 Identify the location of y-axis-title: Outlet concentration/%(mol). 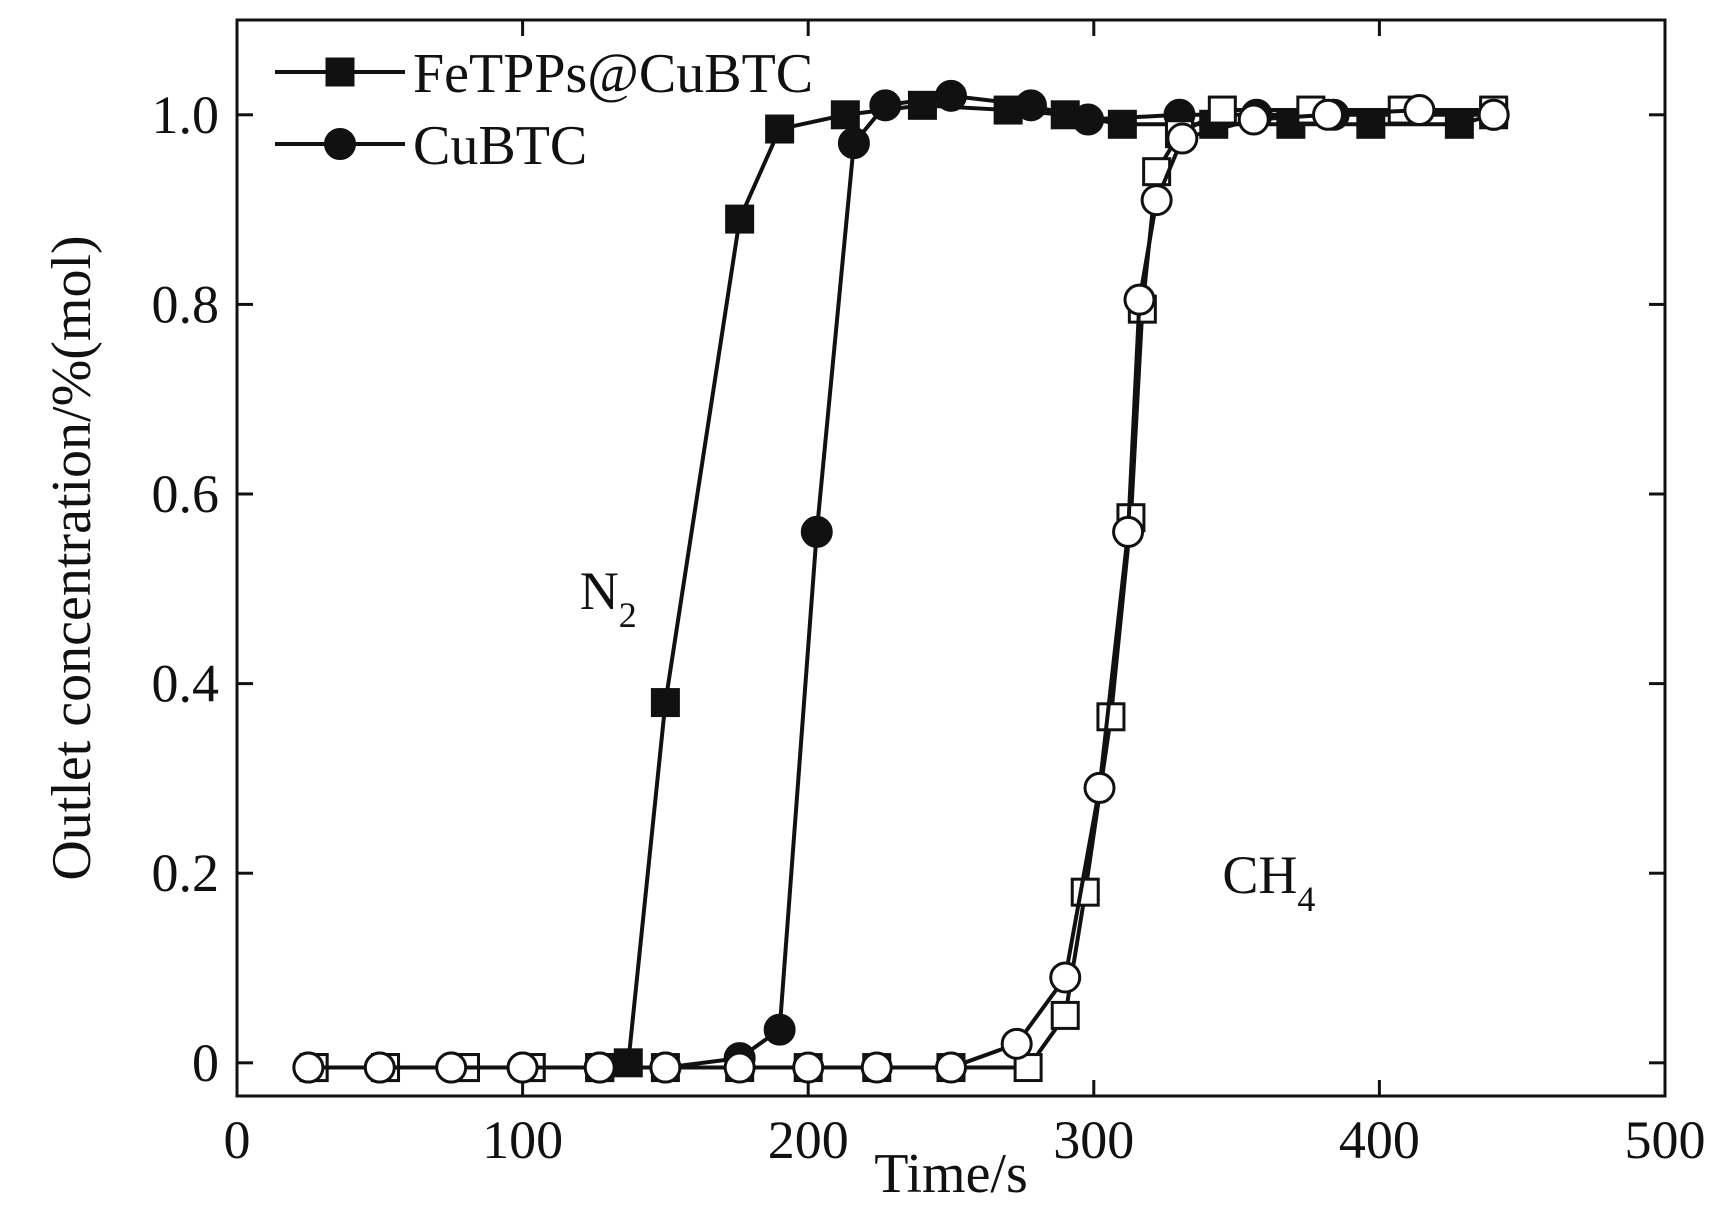
(72, 557).